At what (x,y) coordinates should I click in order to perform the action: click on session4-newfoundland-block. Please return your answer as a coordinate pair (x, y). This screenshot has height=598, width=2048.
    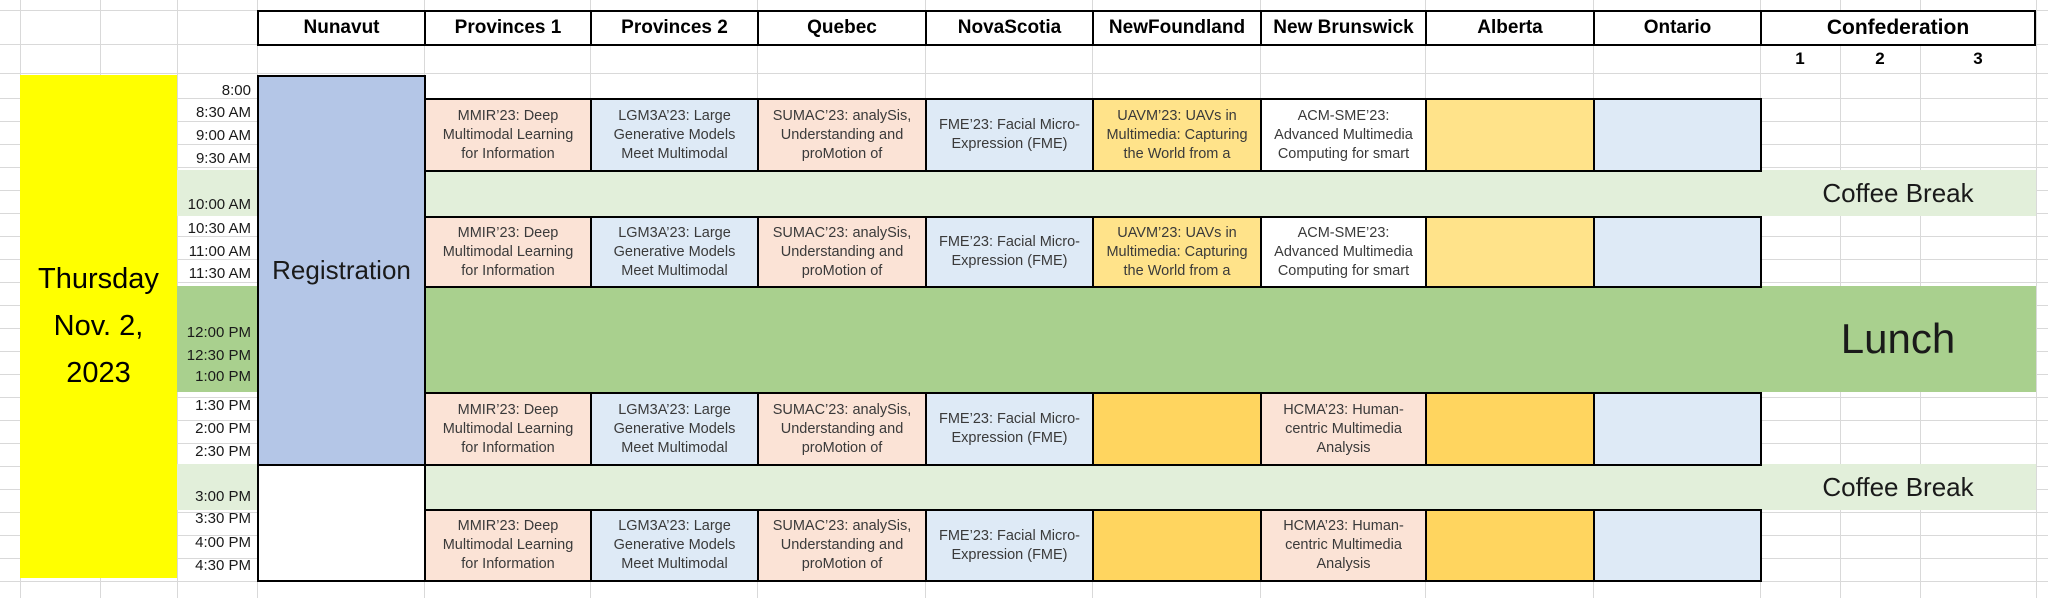
    Looking at the image, I should click on (1177, 545).